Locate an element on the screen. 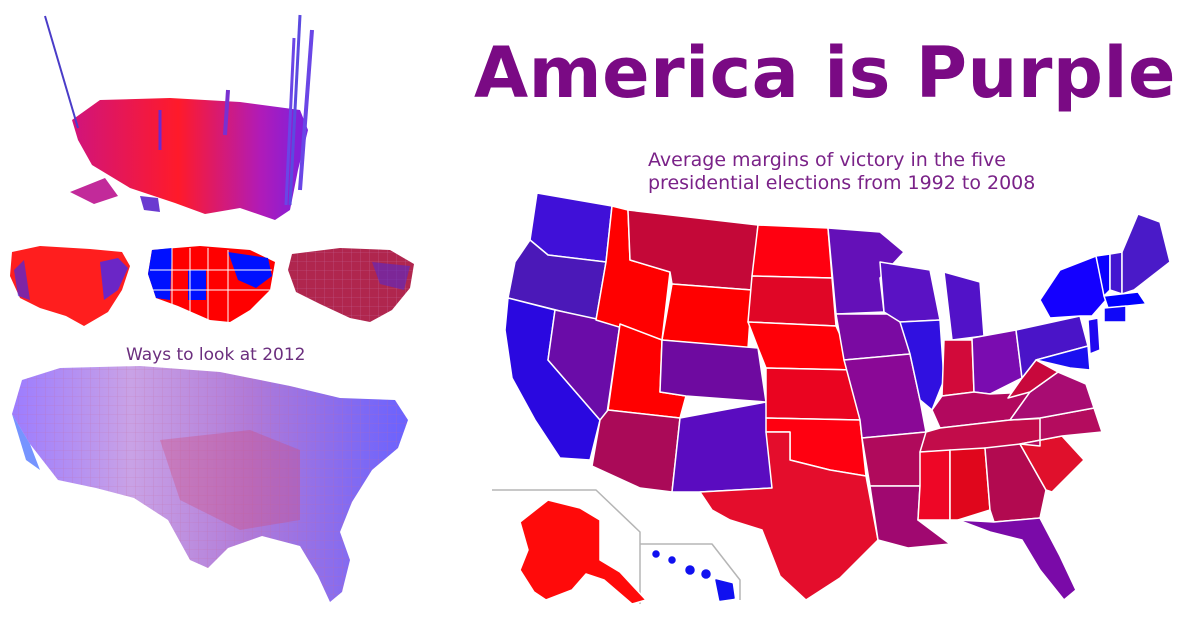 The height and width of the screenshot is (628, 1200). state-florida is located at coordinates (1017, 559).